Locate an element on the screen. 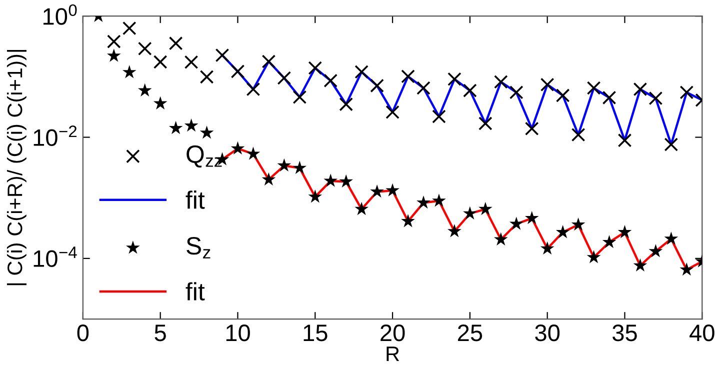 The image size is (715, 374). y-axis-title: | C(i) C(i+R)/ (C(i) C(i+1))| is located at coordinates (16, 168).